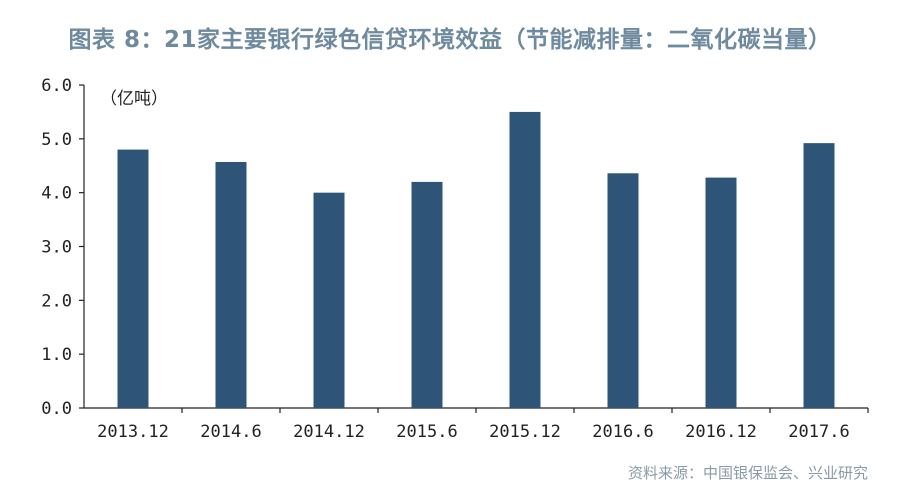 The width and height of the screenshot is (900, 495). I want to click on y-tick-label: 2.0, so click(56, 301).